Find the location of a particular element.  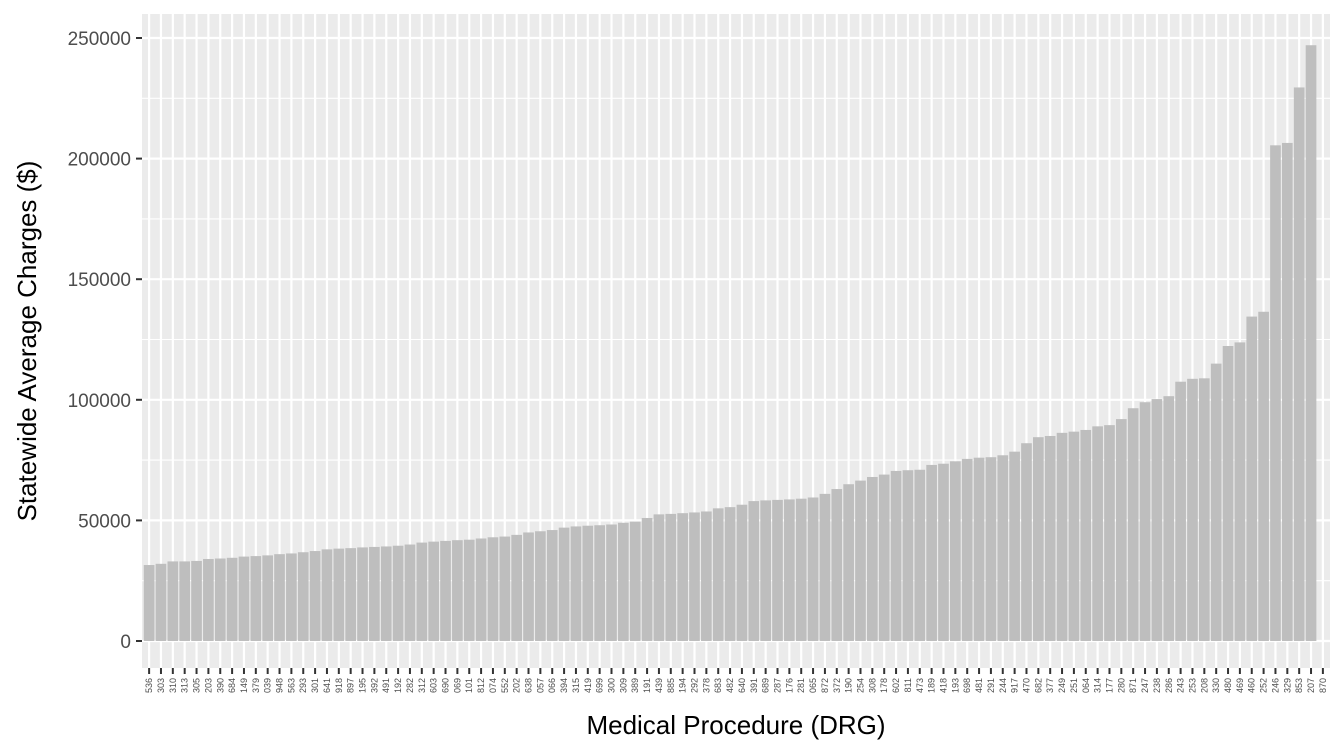

x-tick-label: 698 is located at coordinates (967, 685).